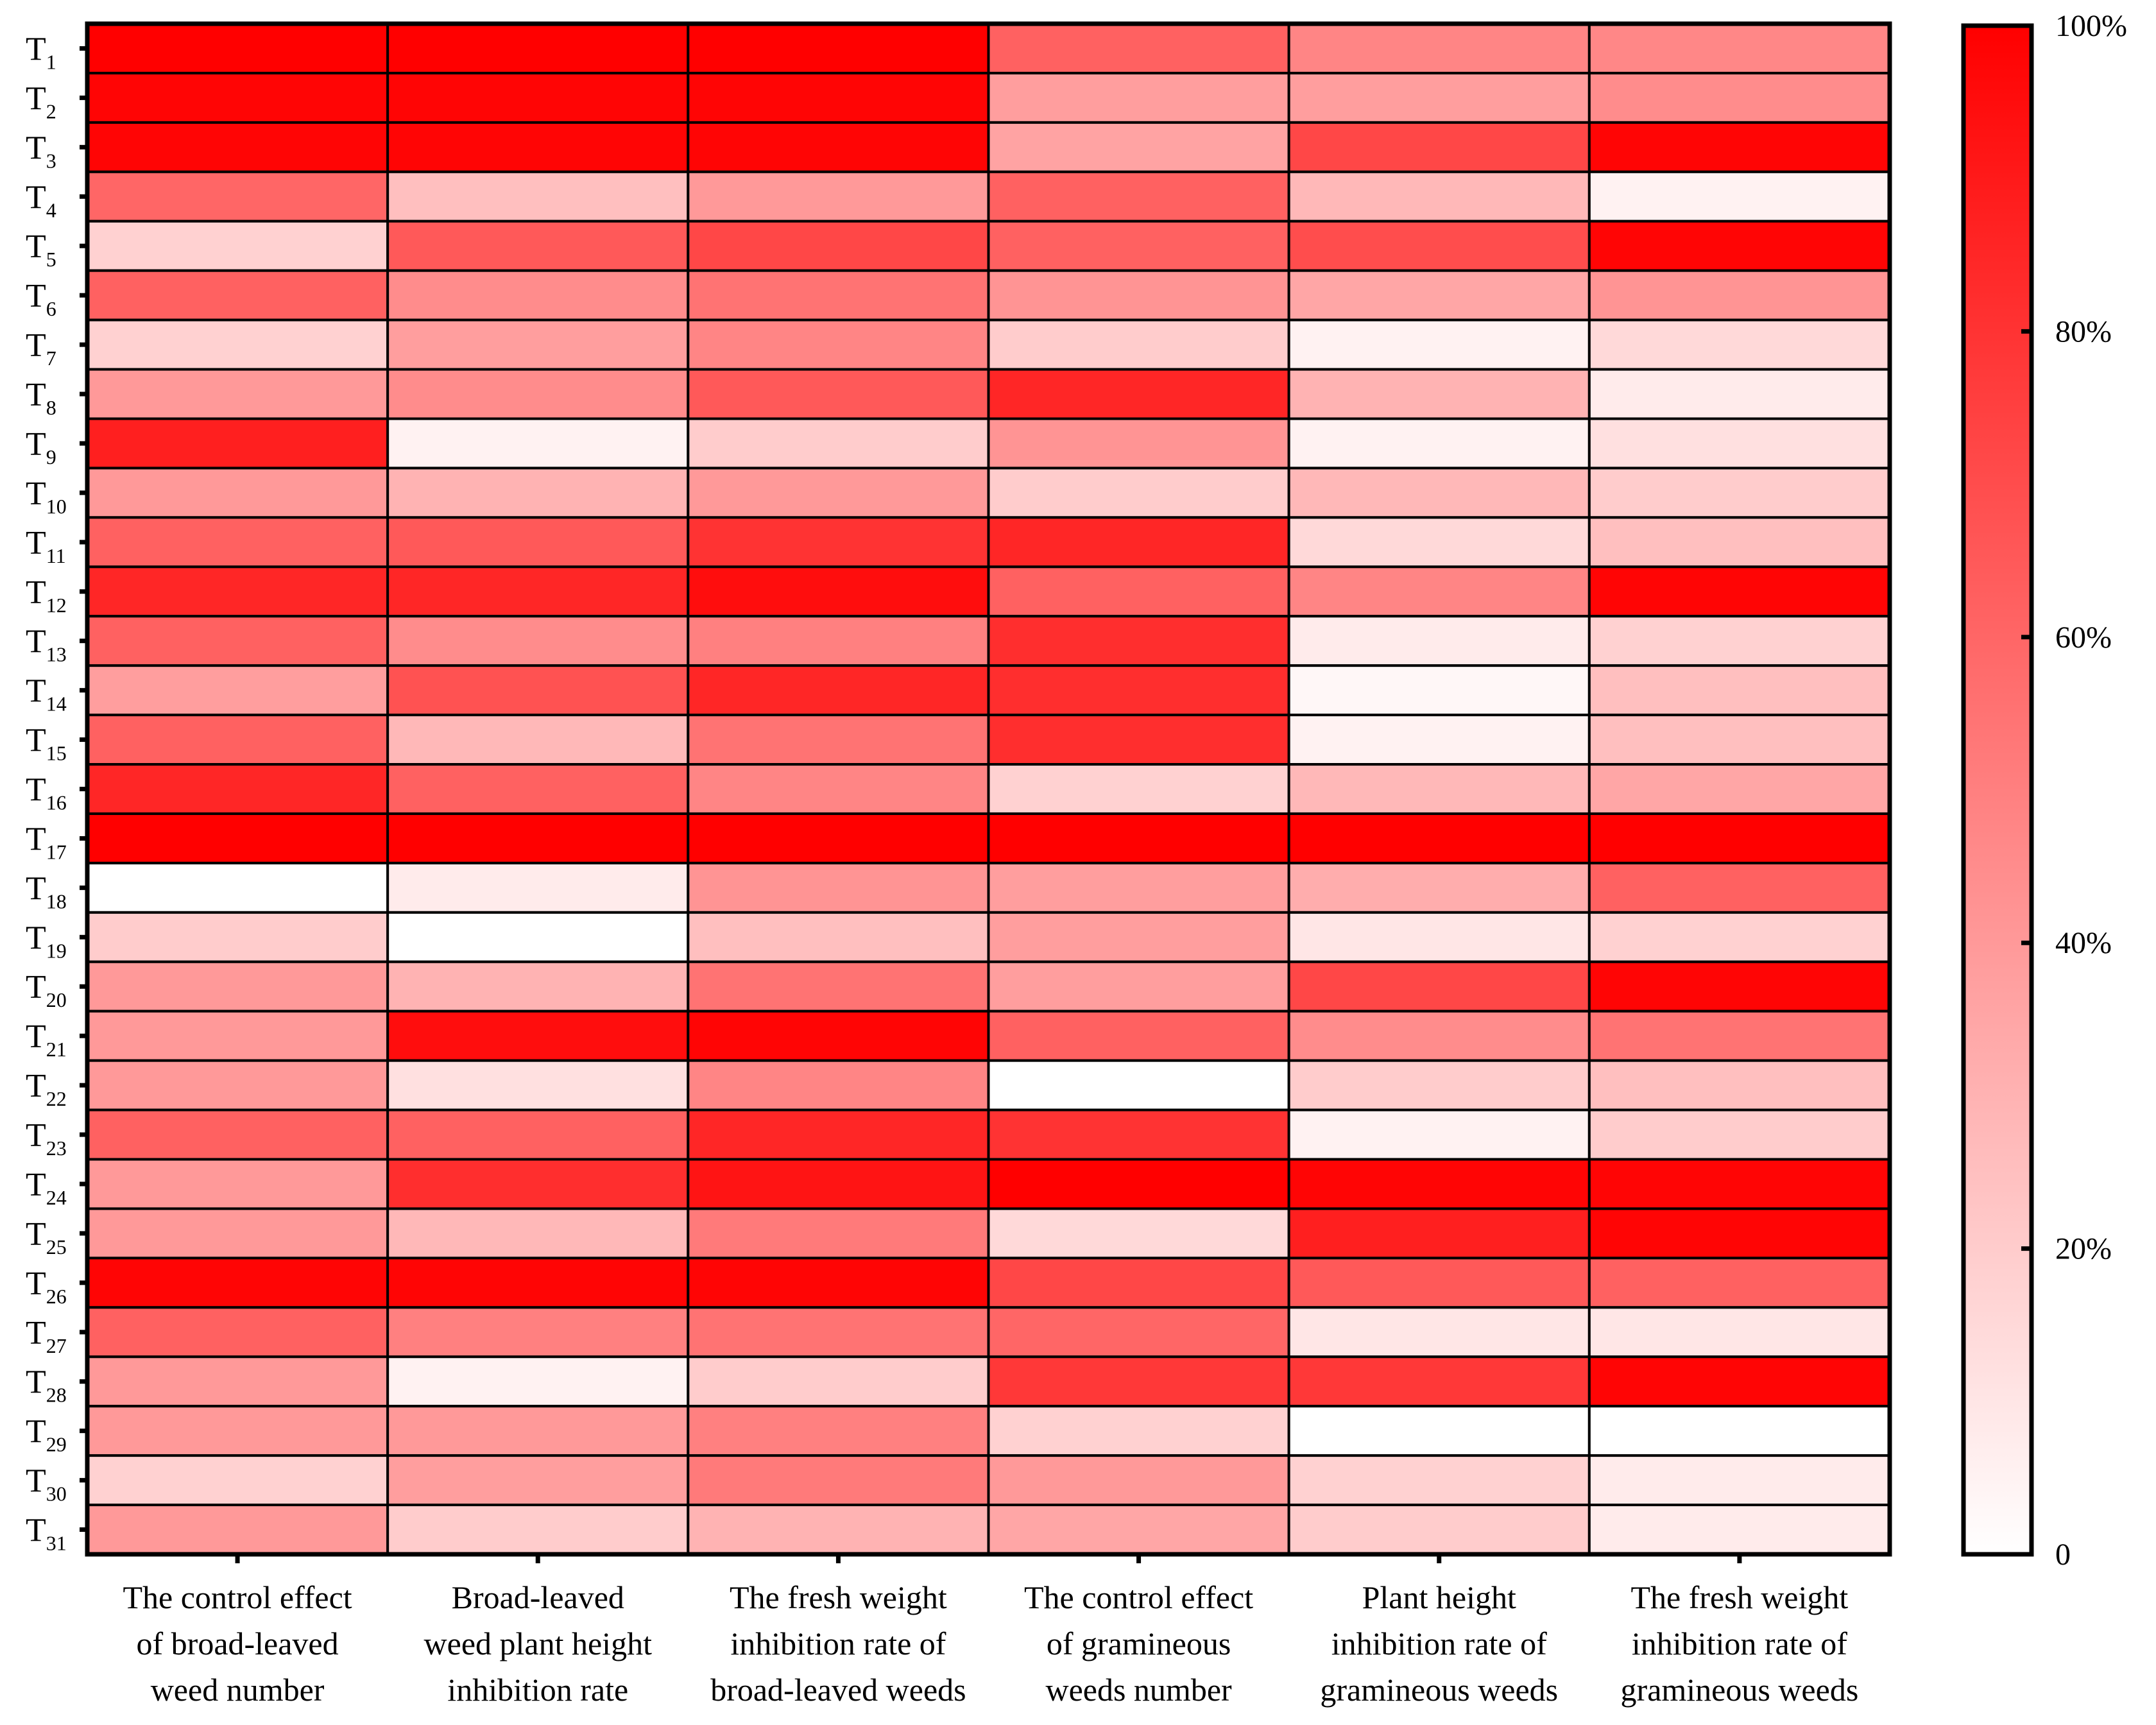 The width and height of the screenshot is (2156, 1725). What do you see at coordinates (538, 245) in the screenshot?
I see `heatmap-cell-r5-c2` at bounding box center [538, 245].